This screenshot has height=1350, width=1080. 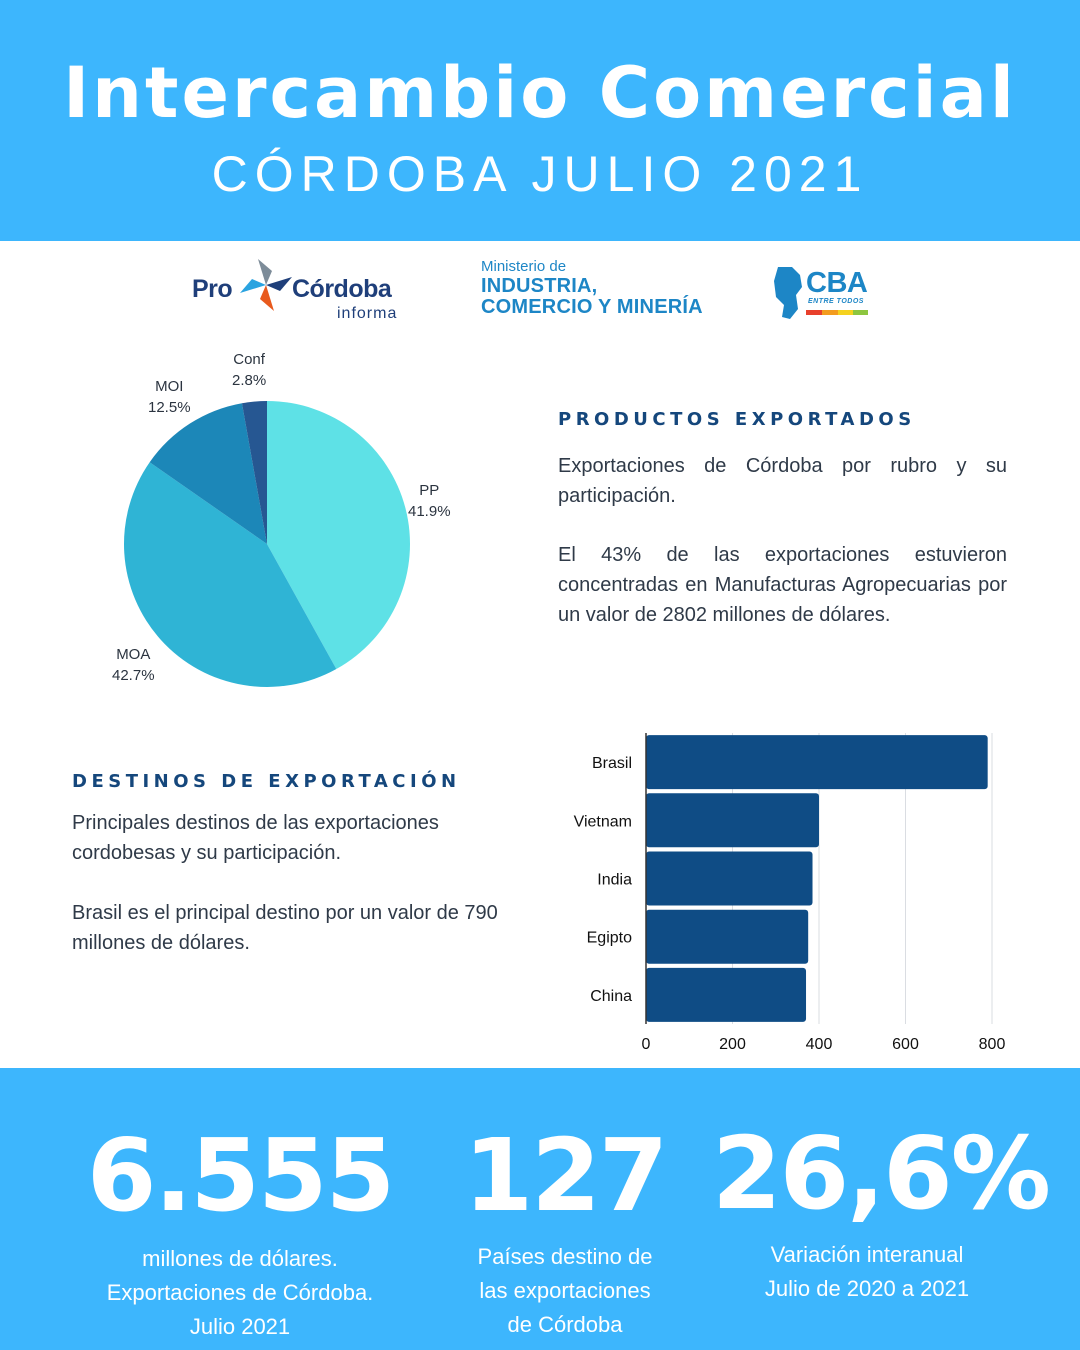 I want to click on pie-label-pp: PP 41.9%, so click(x=429, y=501).